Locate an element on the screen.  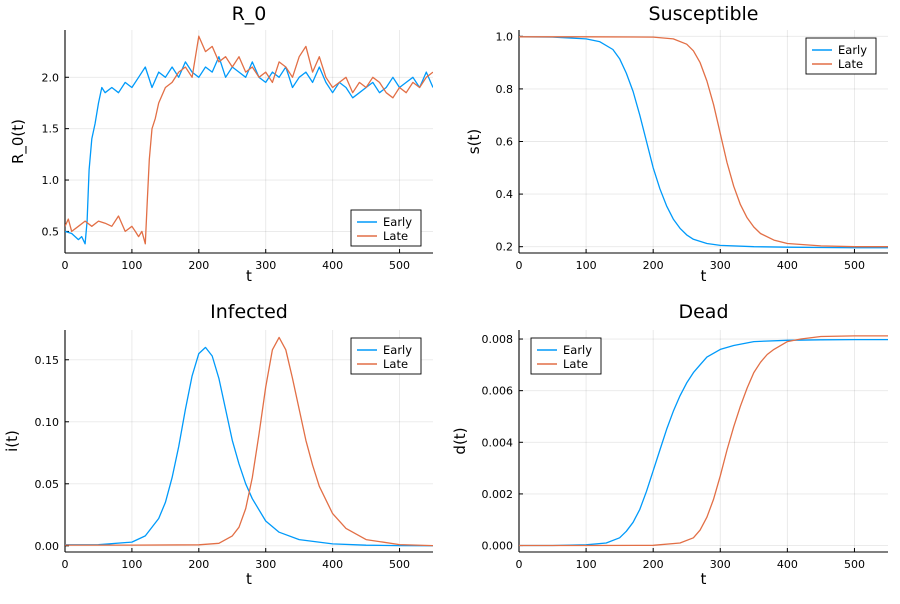
y-tick-label: 0.4 is located at coordinates (505, 194).